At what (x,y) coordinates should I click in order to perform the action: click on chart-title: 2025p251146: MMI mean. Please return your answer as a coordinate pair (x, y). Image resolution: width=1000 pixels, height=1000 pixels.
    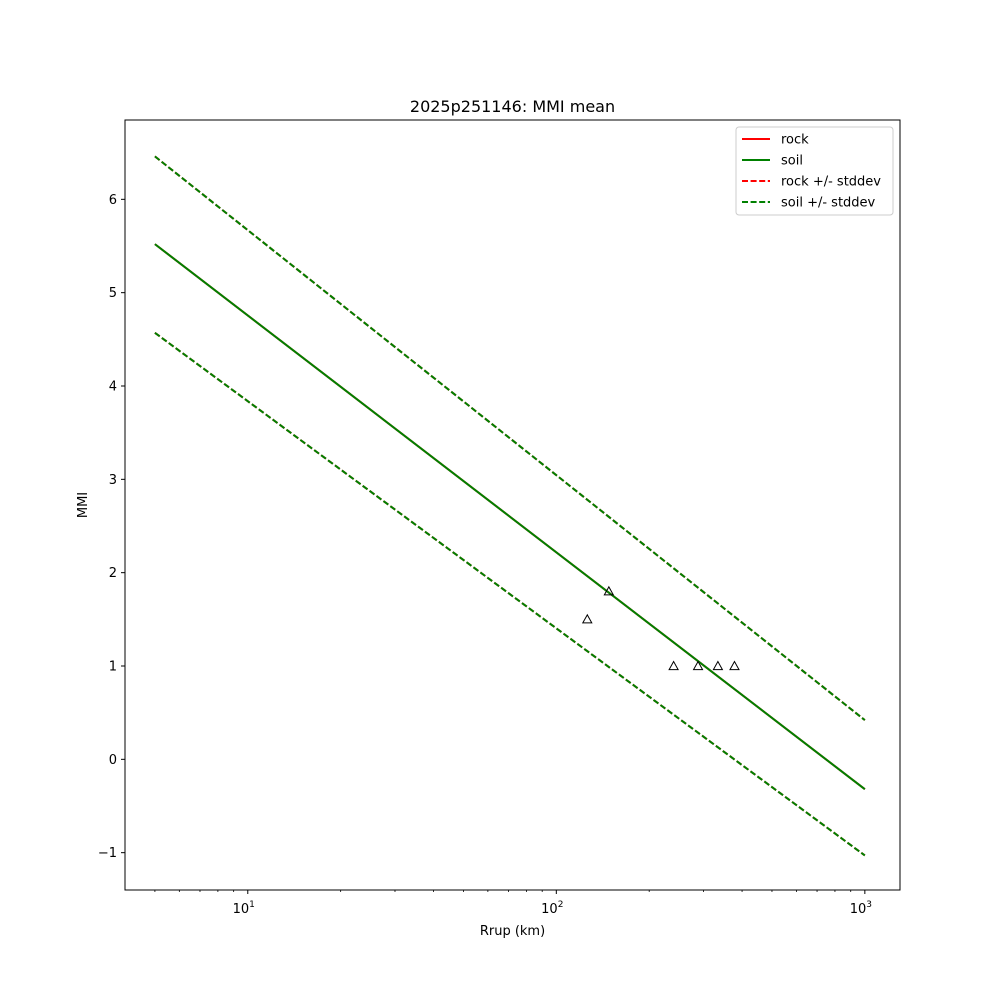
    Looking at the image, I should click on (512, 106).